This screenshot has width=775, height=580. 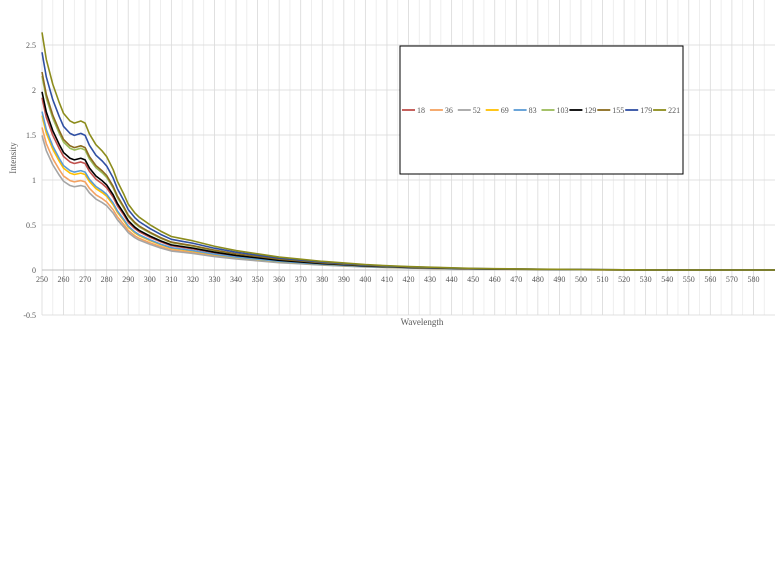 I want to click on y-tick-label: 2.5, so click(x=31, y=45).